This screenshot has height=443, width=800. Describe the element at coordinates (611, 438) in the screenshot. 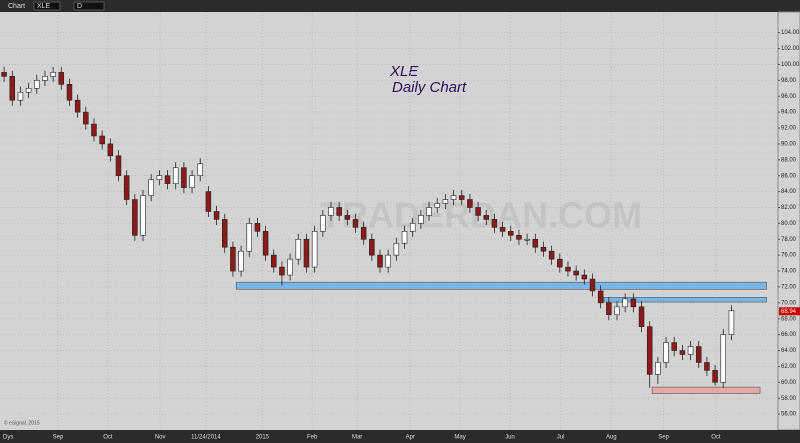

I see `x-tick-label: Aug` at that location.